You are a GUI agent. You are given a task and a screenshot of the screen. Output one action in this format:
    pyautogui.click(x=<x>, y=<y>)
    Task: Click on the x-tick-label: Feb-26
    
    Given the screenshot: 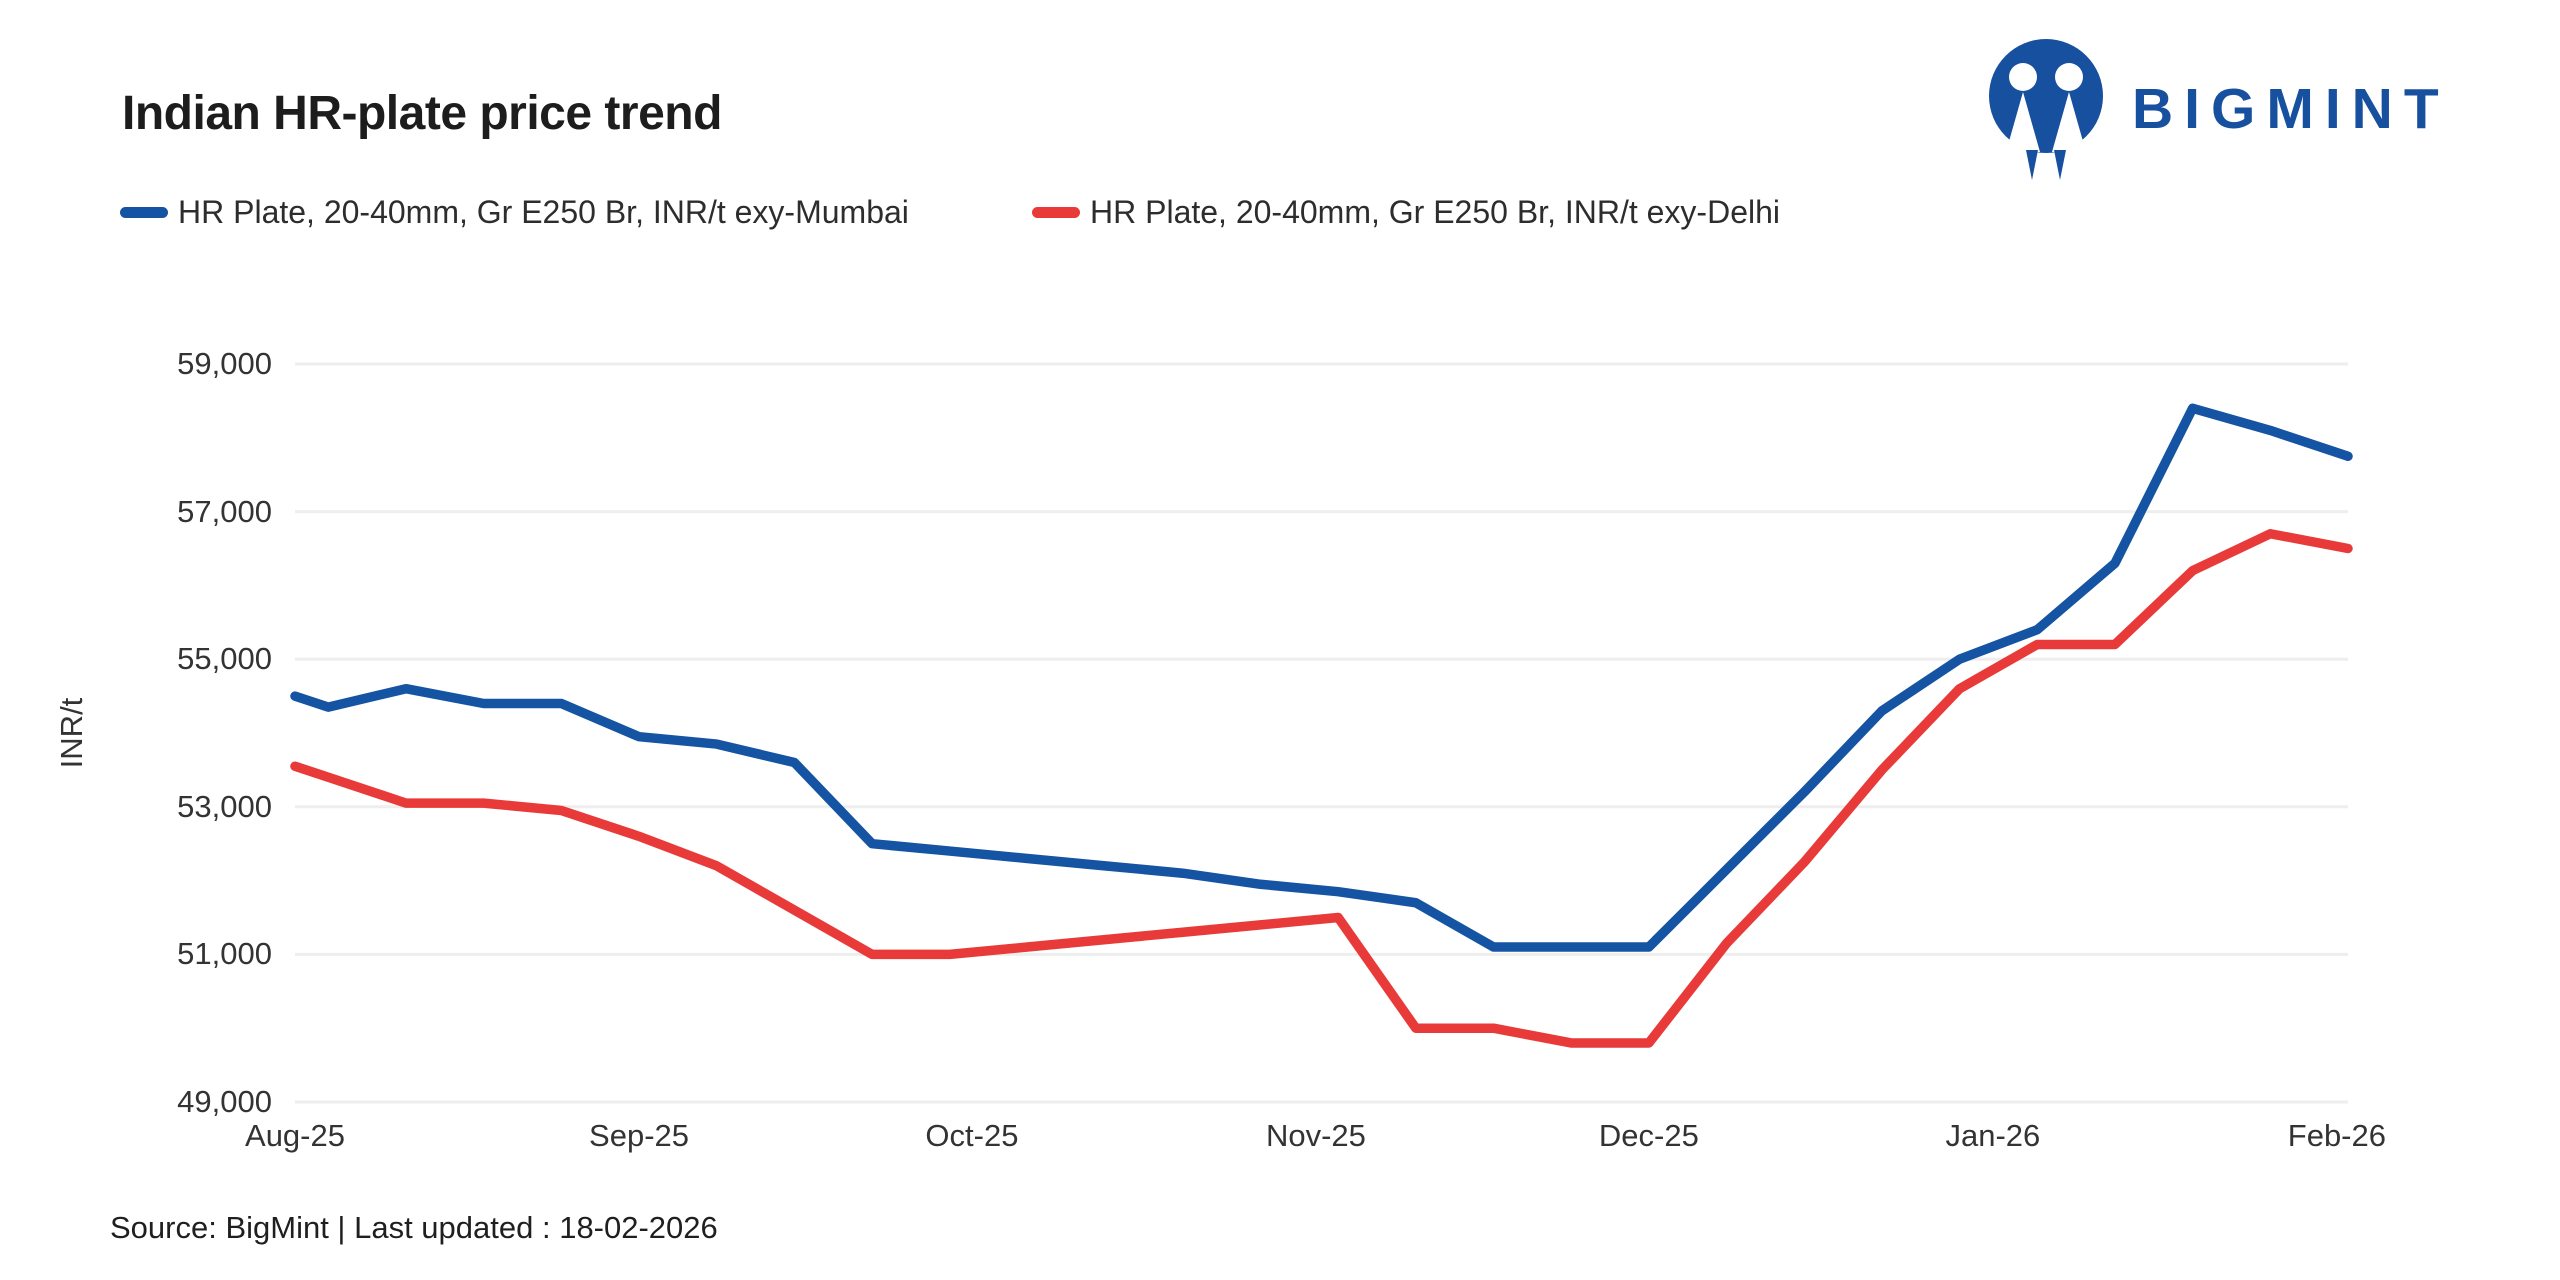 What is the action you would take?
    pyautogui.click(x=2336, y=1135)
    